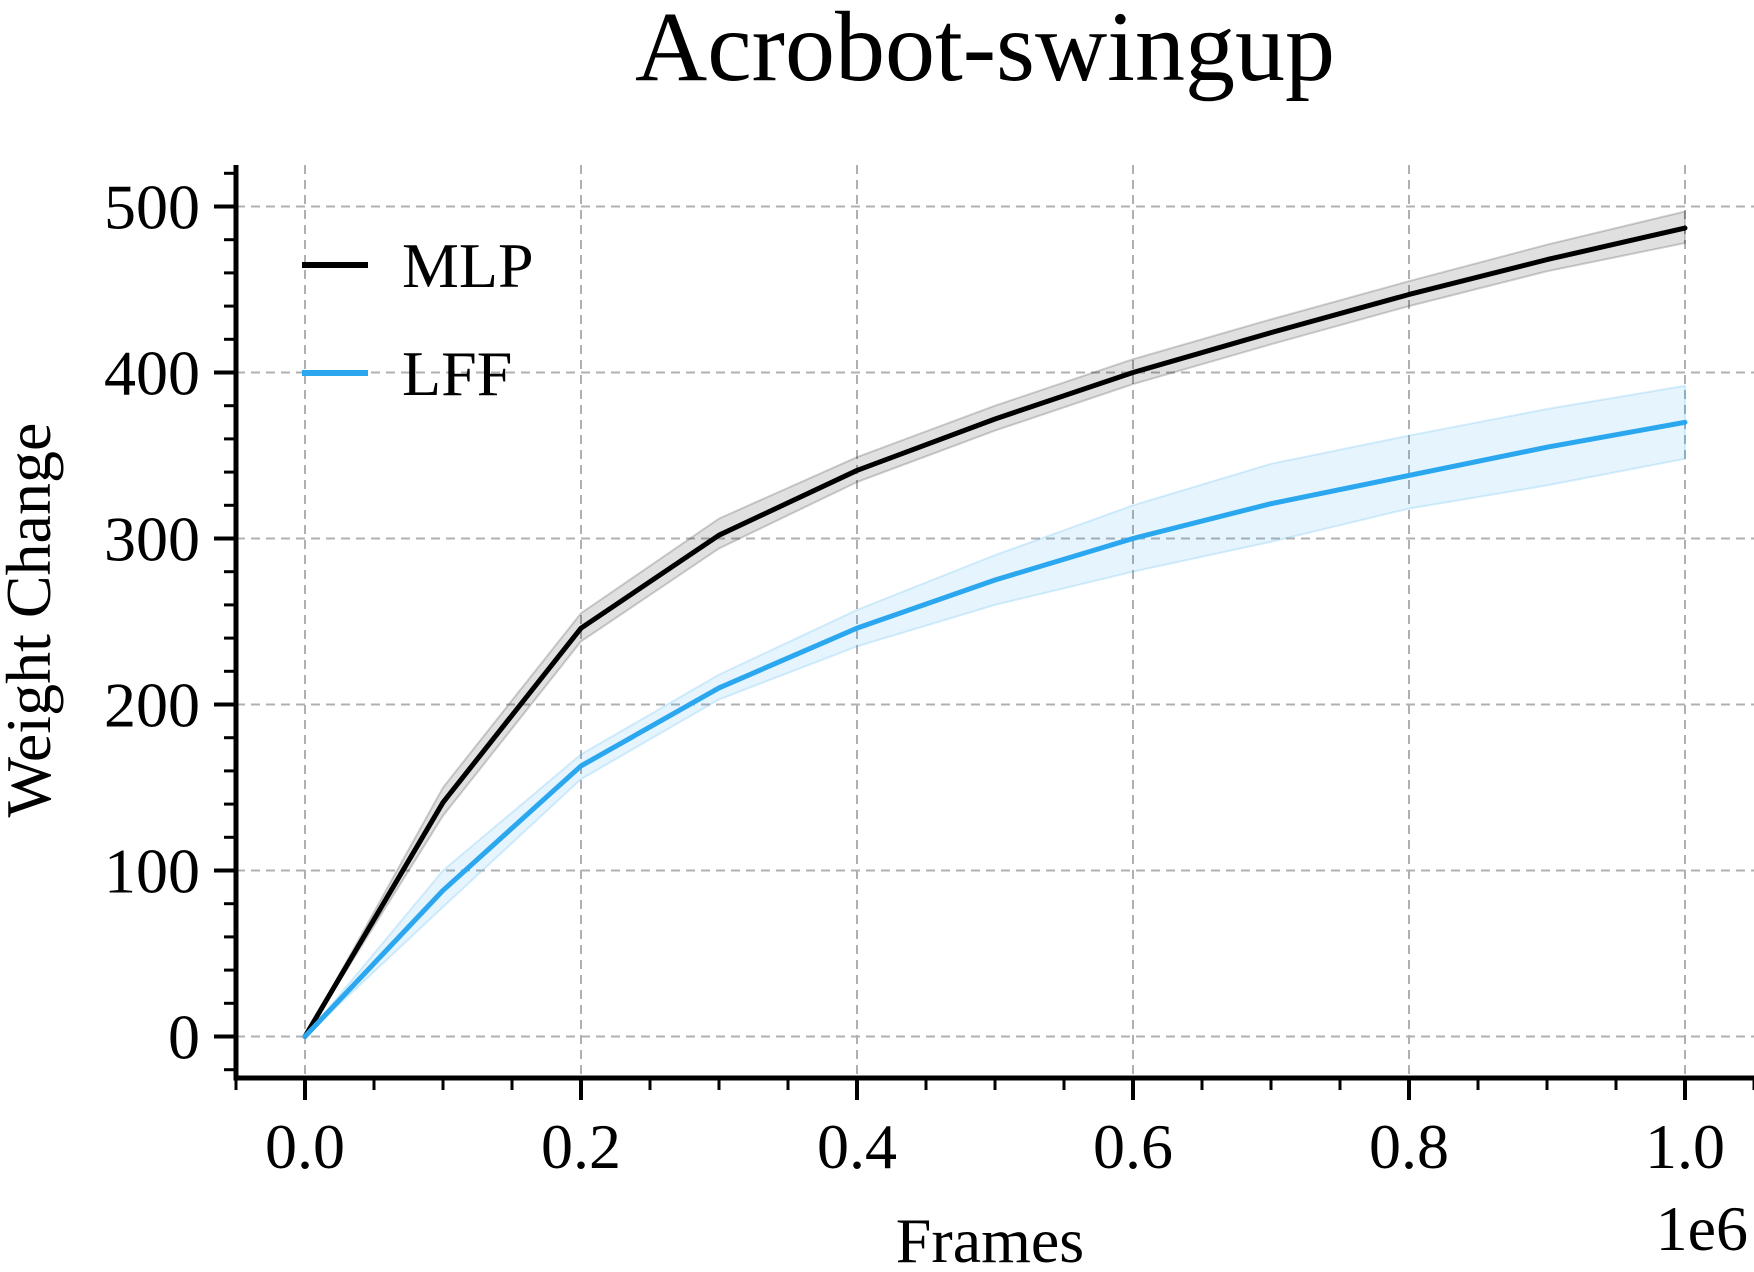 The width and height of the screenshot is (1754, 1272). I want to click on y-tick-label-1: 100, so click(152, 871).